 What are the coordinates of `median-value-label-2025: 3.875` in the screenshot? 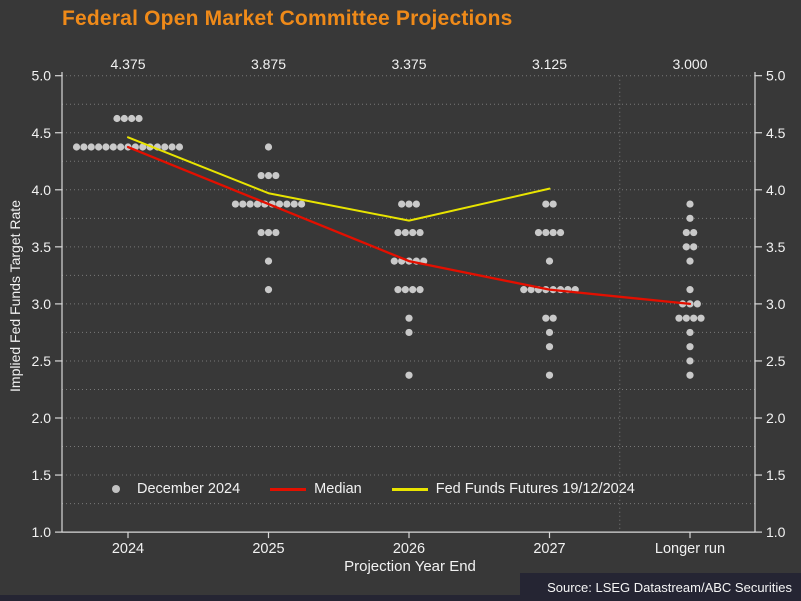 It's located at (268, 64).